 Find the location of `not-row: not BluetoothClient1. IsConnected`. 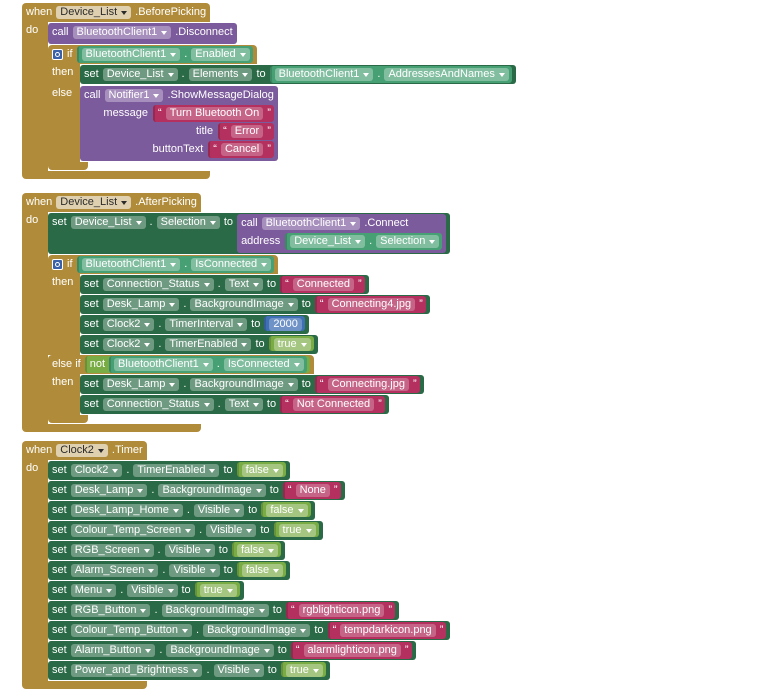

not-row: not BluetoothClient1. IsConnected is located at coordinates (198, 364).